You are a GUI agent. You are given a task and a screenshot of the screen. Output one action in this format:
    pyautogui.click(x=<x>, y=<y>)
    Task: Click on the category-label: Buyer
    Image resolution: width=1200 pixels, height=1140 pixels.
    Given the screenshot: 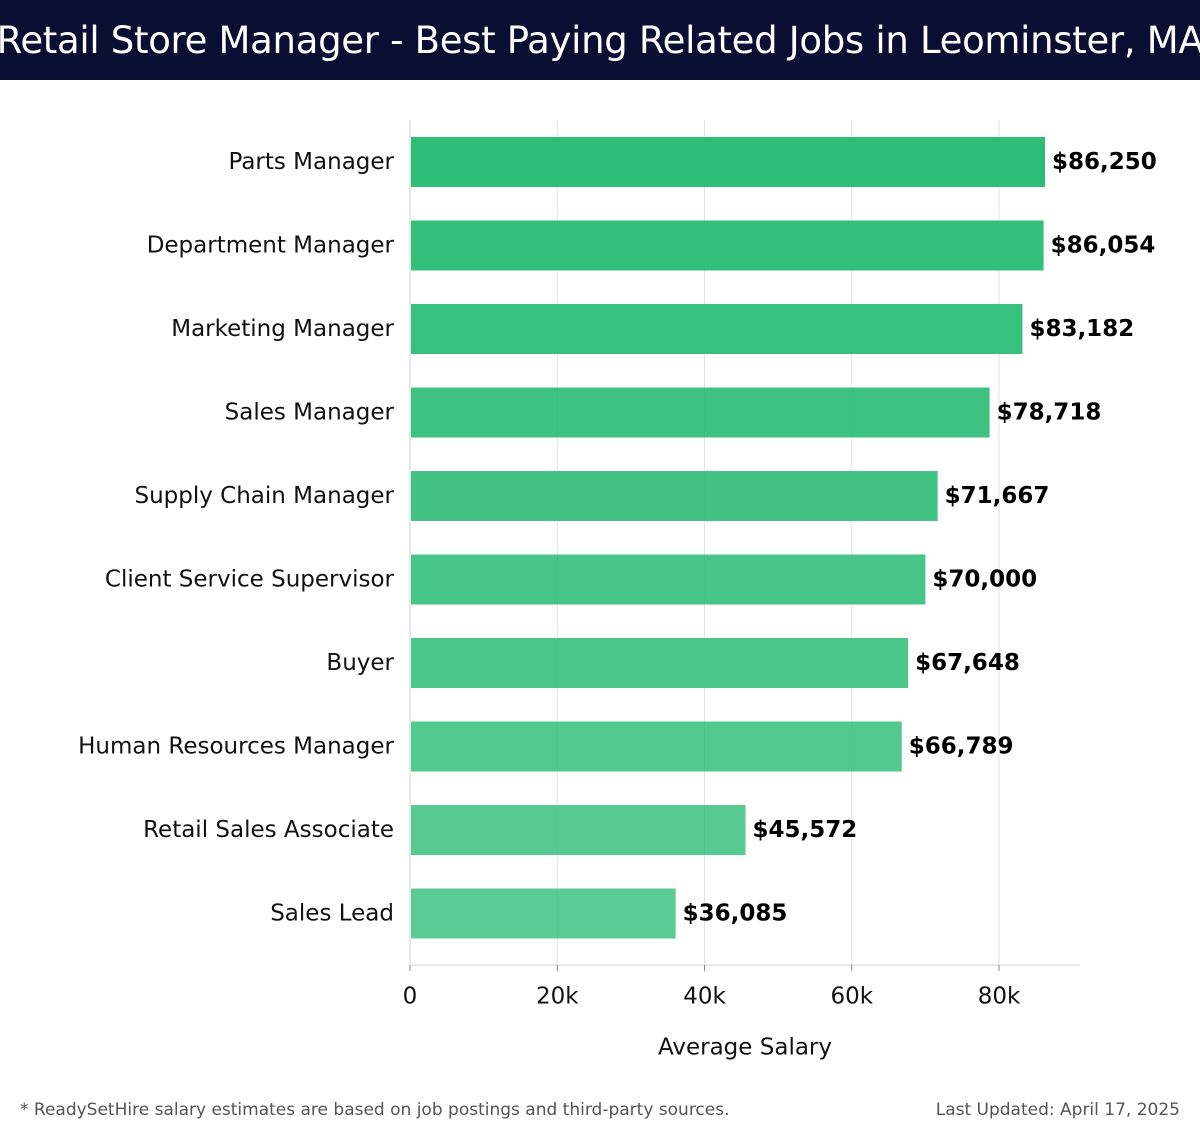 What is the action you would take?
    pyautogui.click(x=360, y=663)
    